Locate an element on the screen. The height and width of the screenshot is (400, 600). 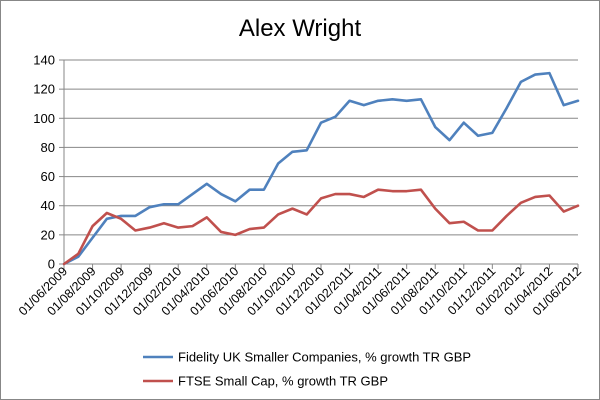
y-tick-label: 80 is located at coordinates (48, 147).